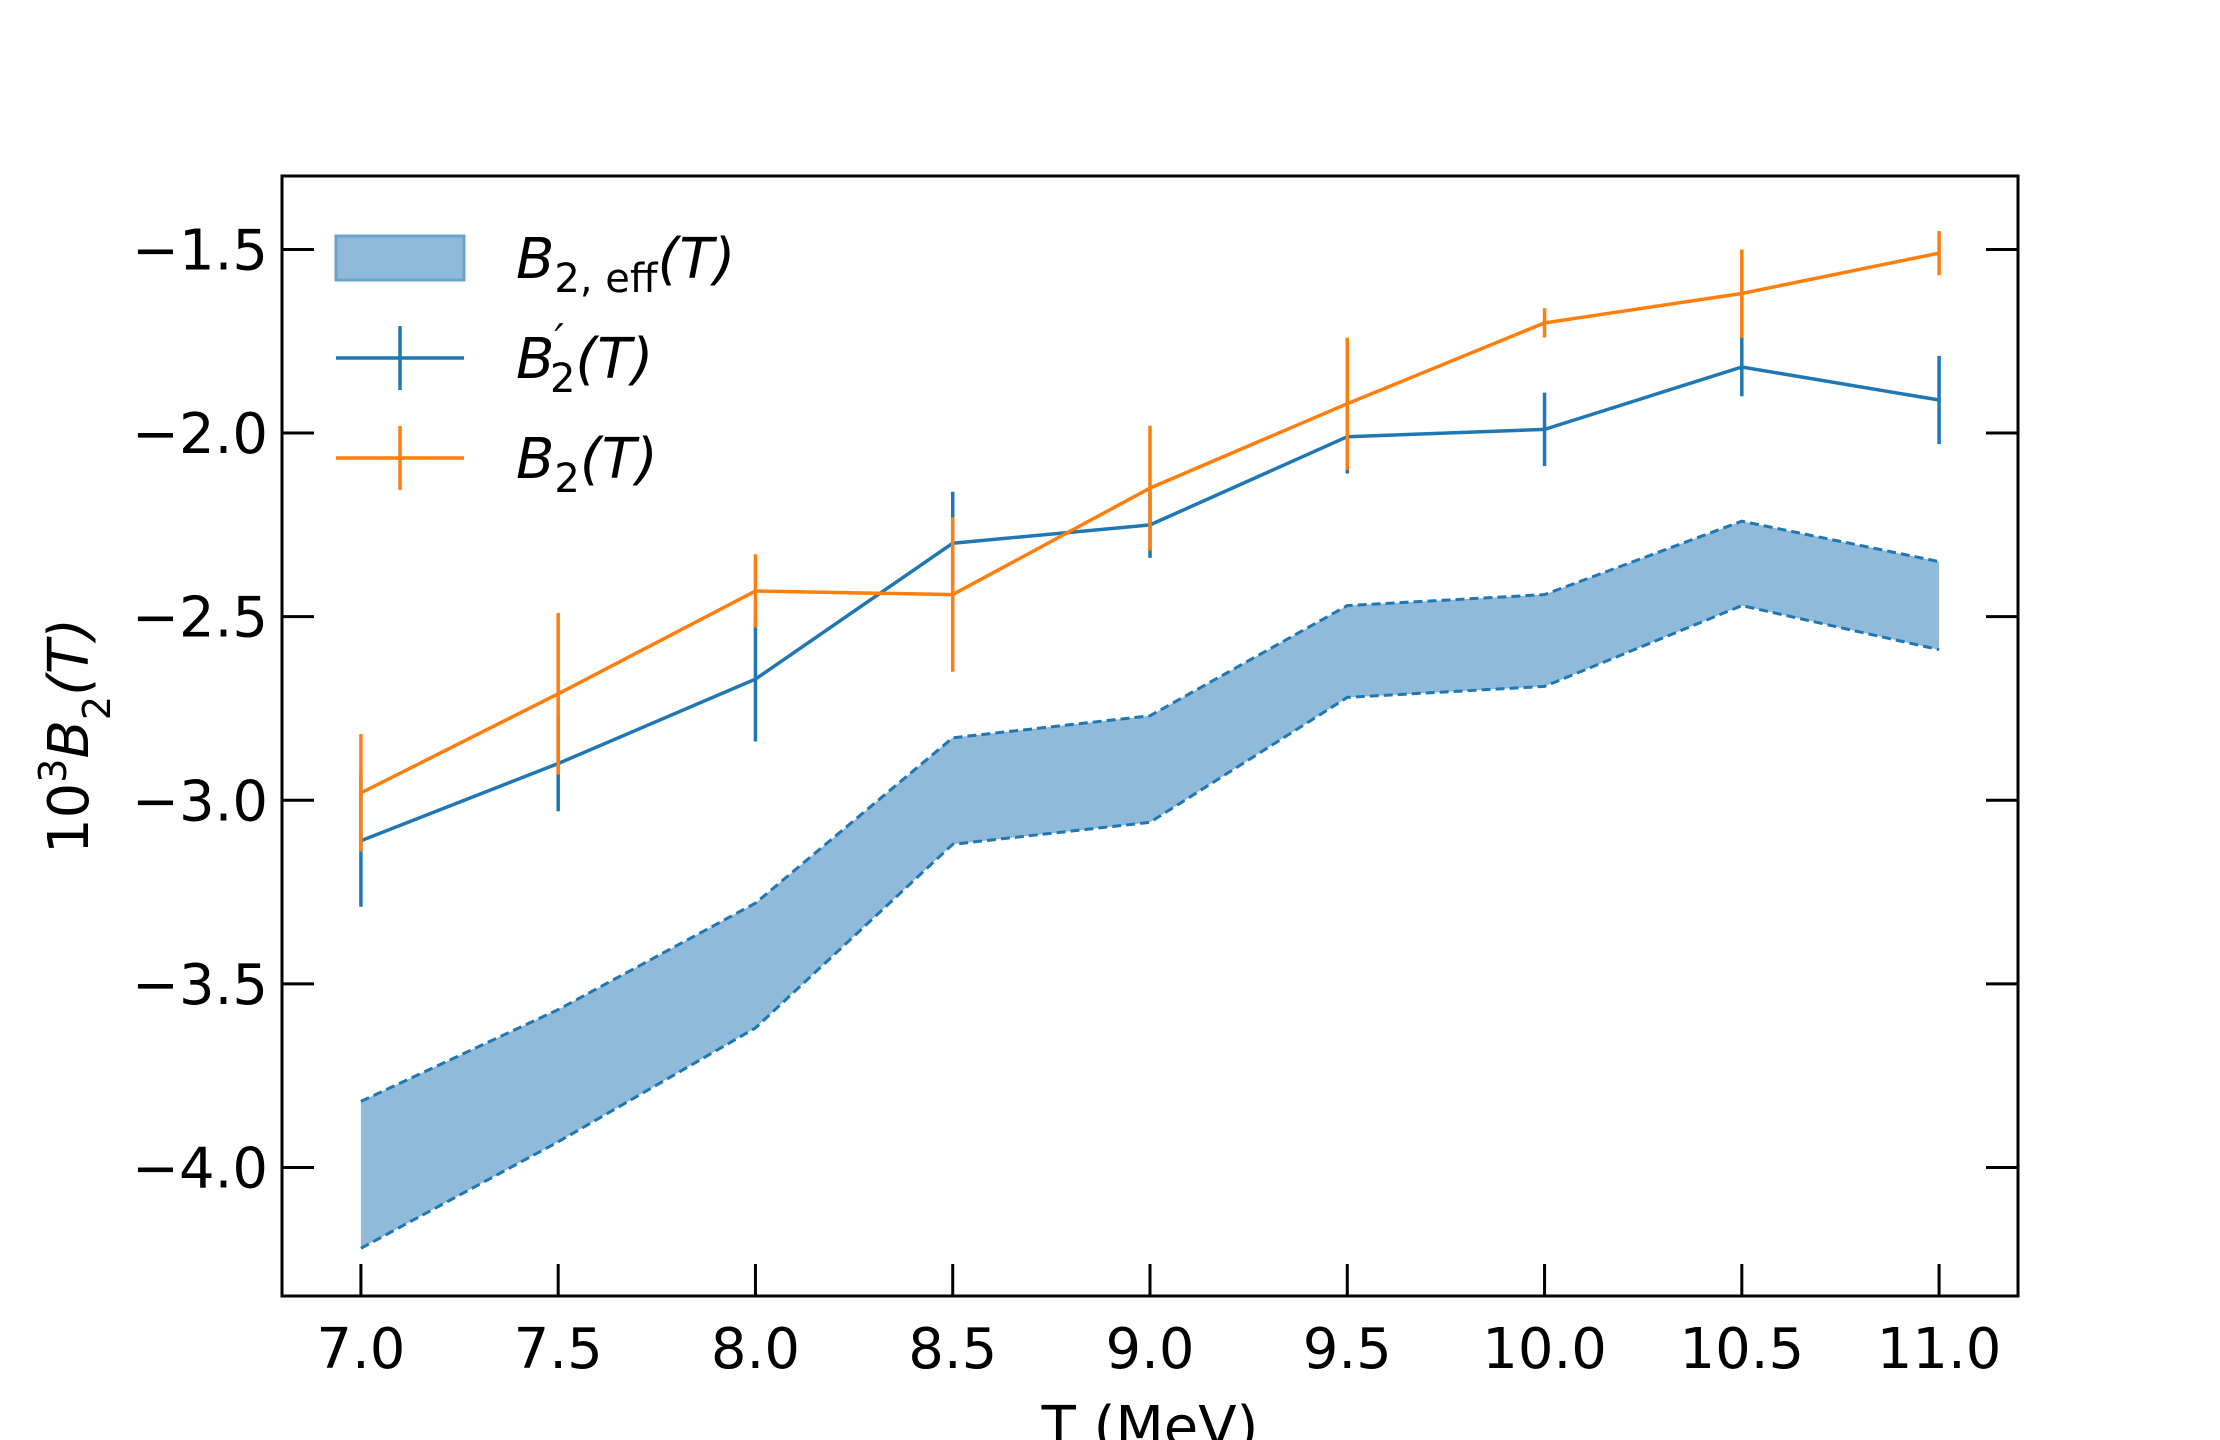 The width and height of the screenshot is (2220, 1440). What do you see at coordinates (200, 618) in the screenshot?
I see `y-tick-label-3: −2.5` at bounding box center [200, 618].